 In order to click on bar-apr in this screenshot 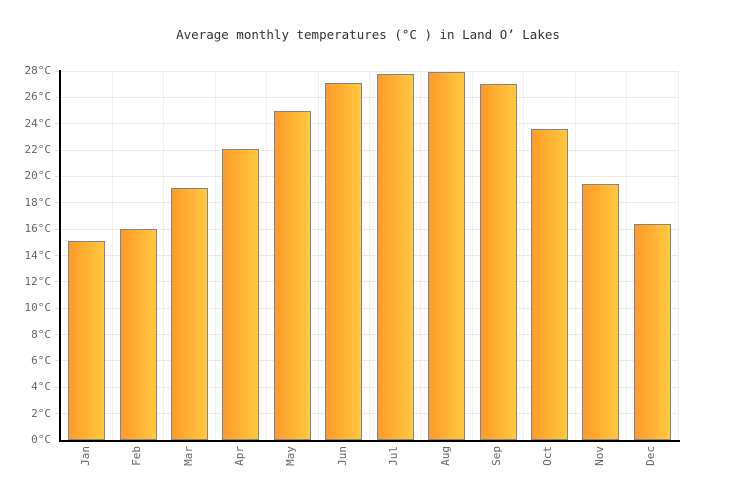, I will do `click(241, 294)`.